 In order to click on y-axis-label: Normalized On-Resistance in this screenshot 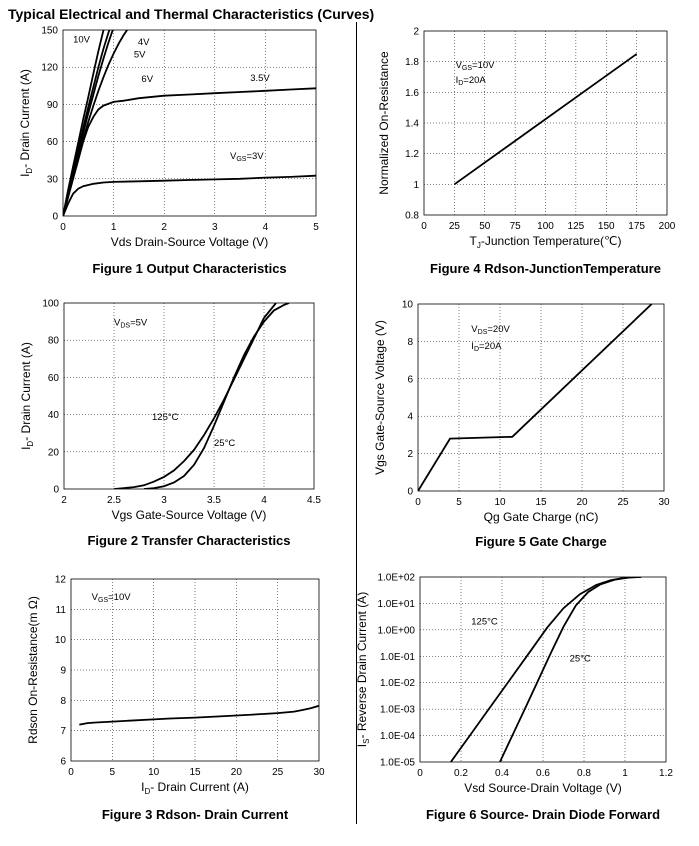, I will do `click(384, 123)`.